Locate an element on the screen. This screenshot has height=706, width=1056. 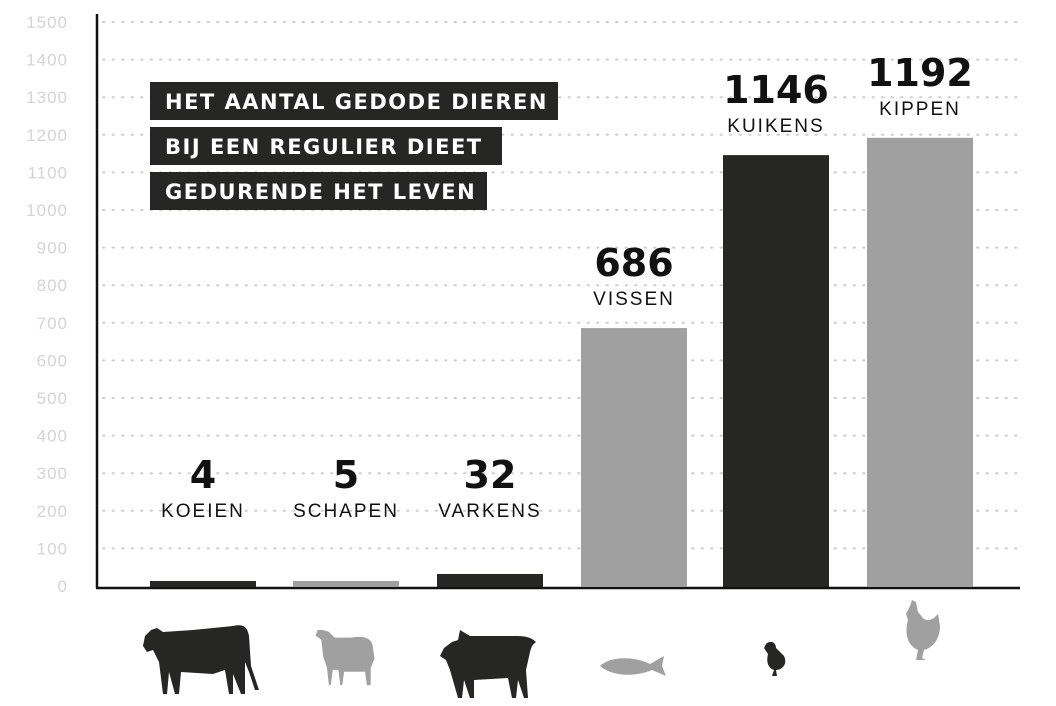
chart-title-line: BIJ EEN REGULIER DIEET is located at coordinates (324, 147).